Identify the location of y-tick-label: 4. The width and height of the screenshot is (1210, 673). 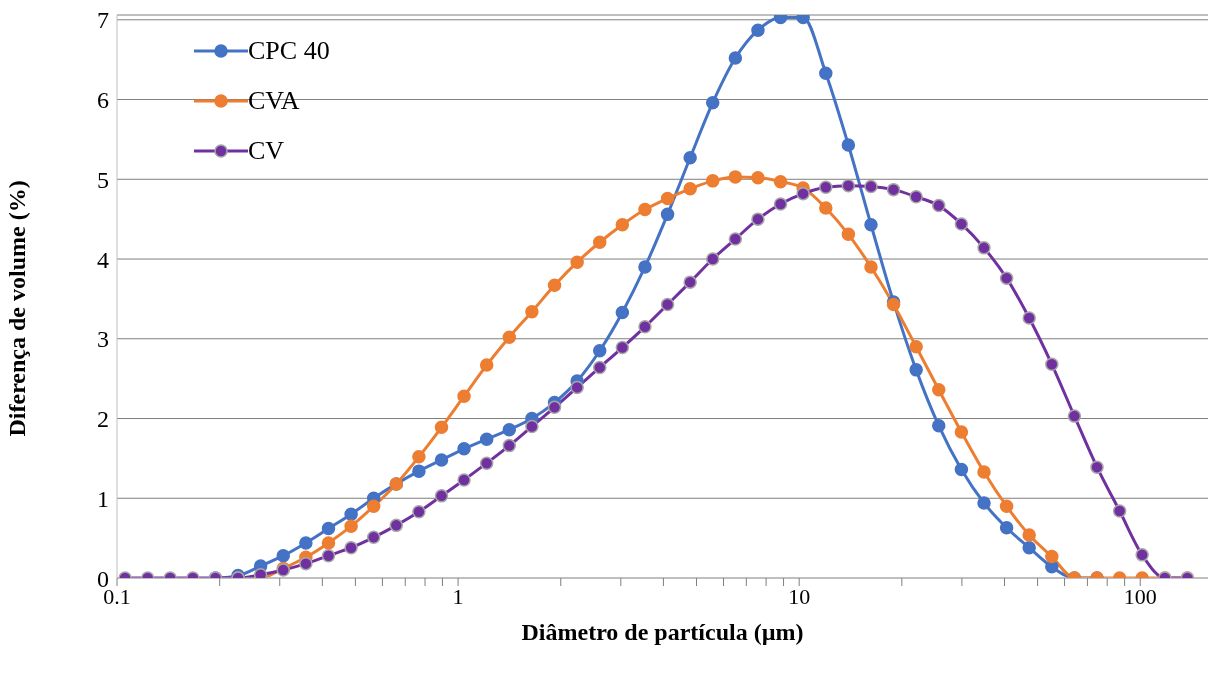
(103, 259).